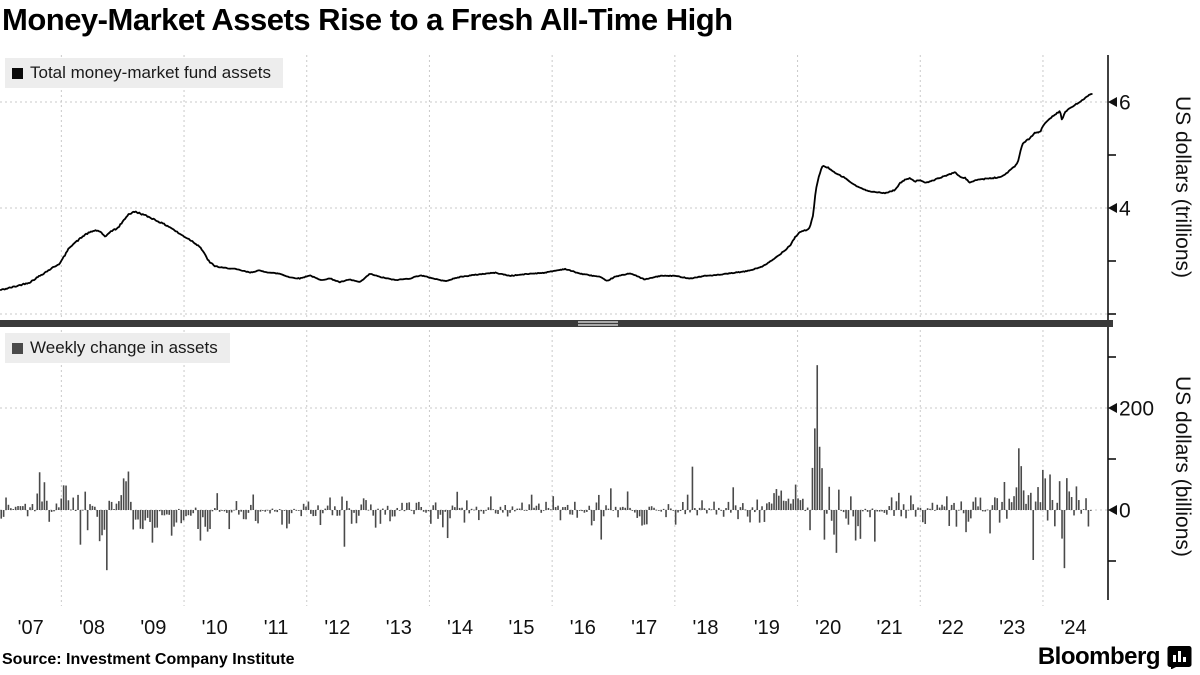 This screenshot has height=675, width=1200. Describe the element at coordinates (92, 628) in the screenshot. I see `x-tick-label: '08` at that location.